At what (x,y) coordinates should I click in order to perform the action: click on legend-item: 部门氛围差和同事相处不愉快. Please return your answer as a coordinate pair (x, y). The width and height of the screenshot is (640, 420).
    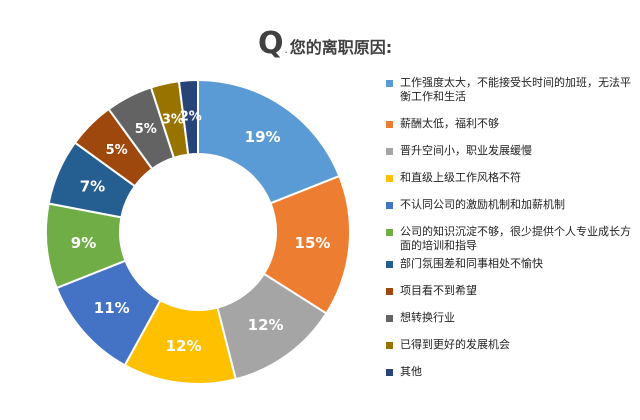
    Looking at the image, I should click on (511, 264).